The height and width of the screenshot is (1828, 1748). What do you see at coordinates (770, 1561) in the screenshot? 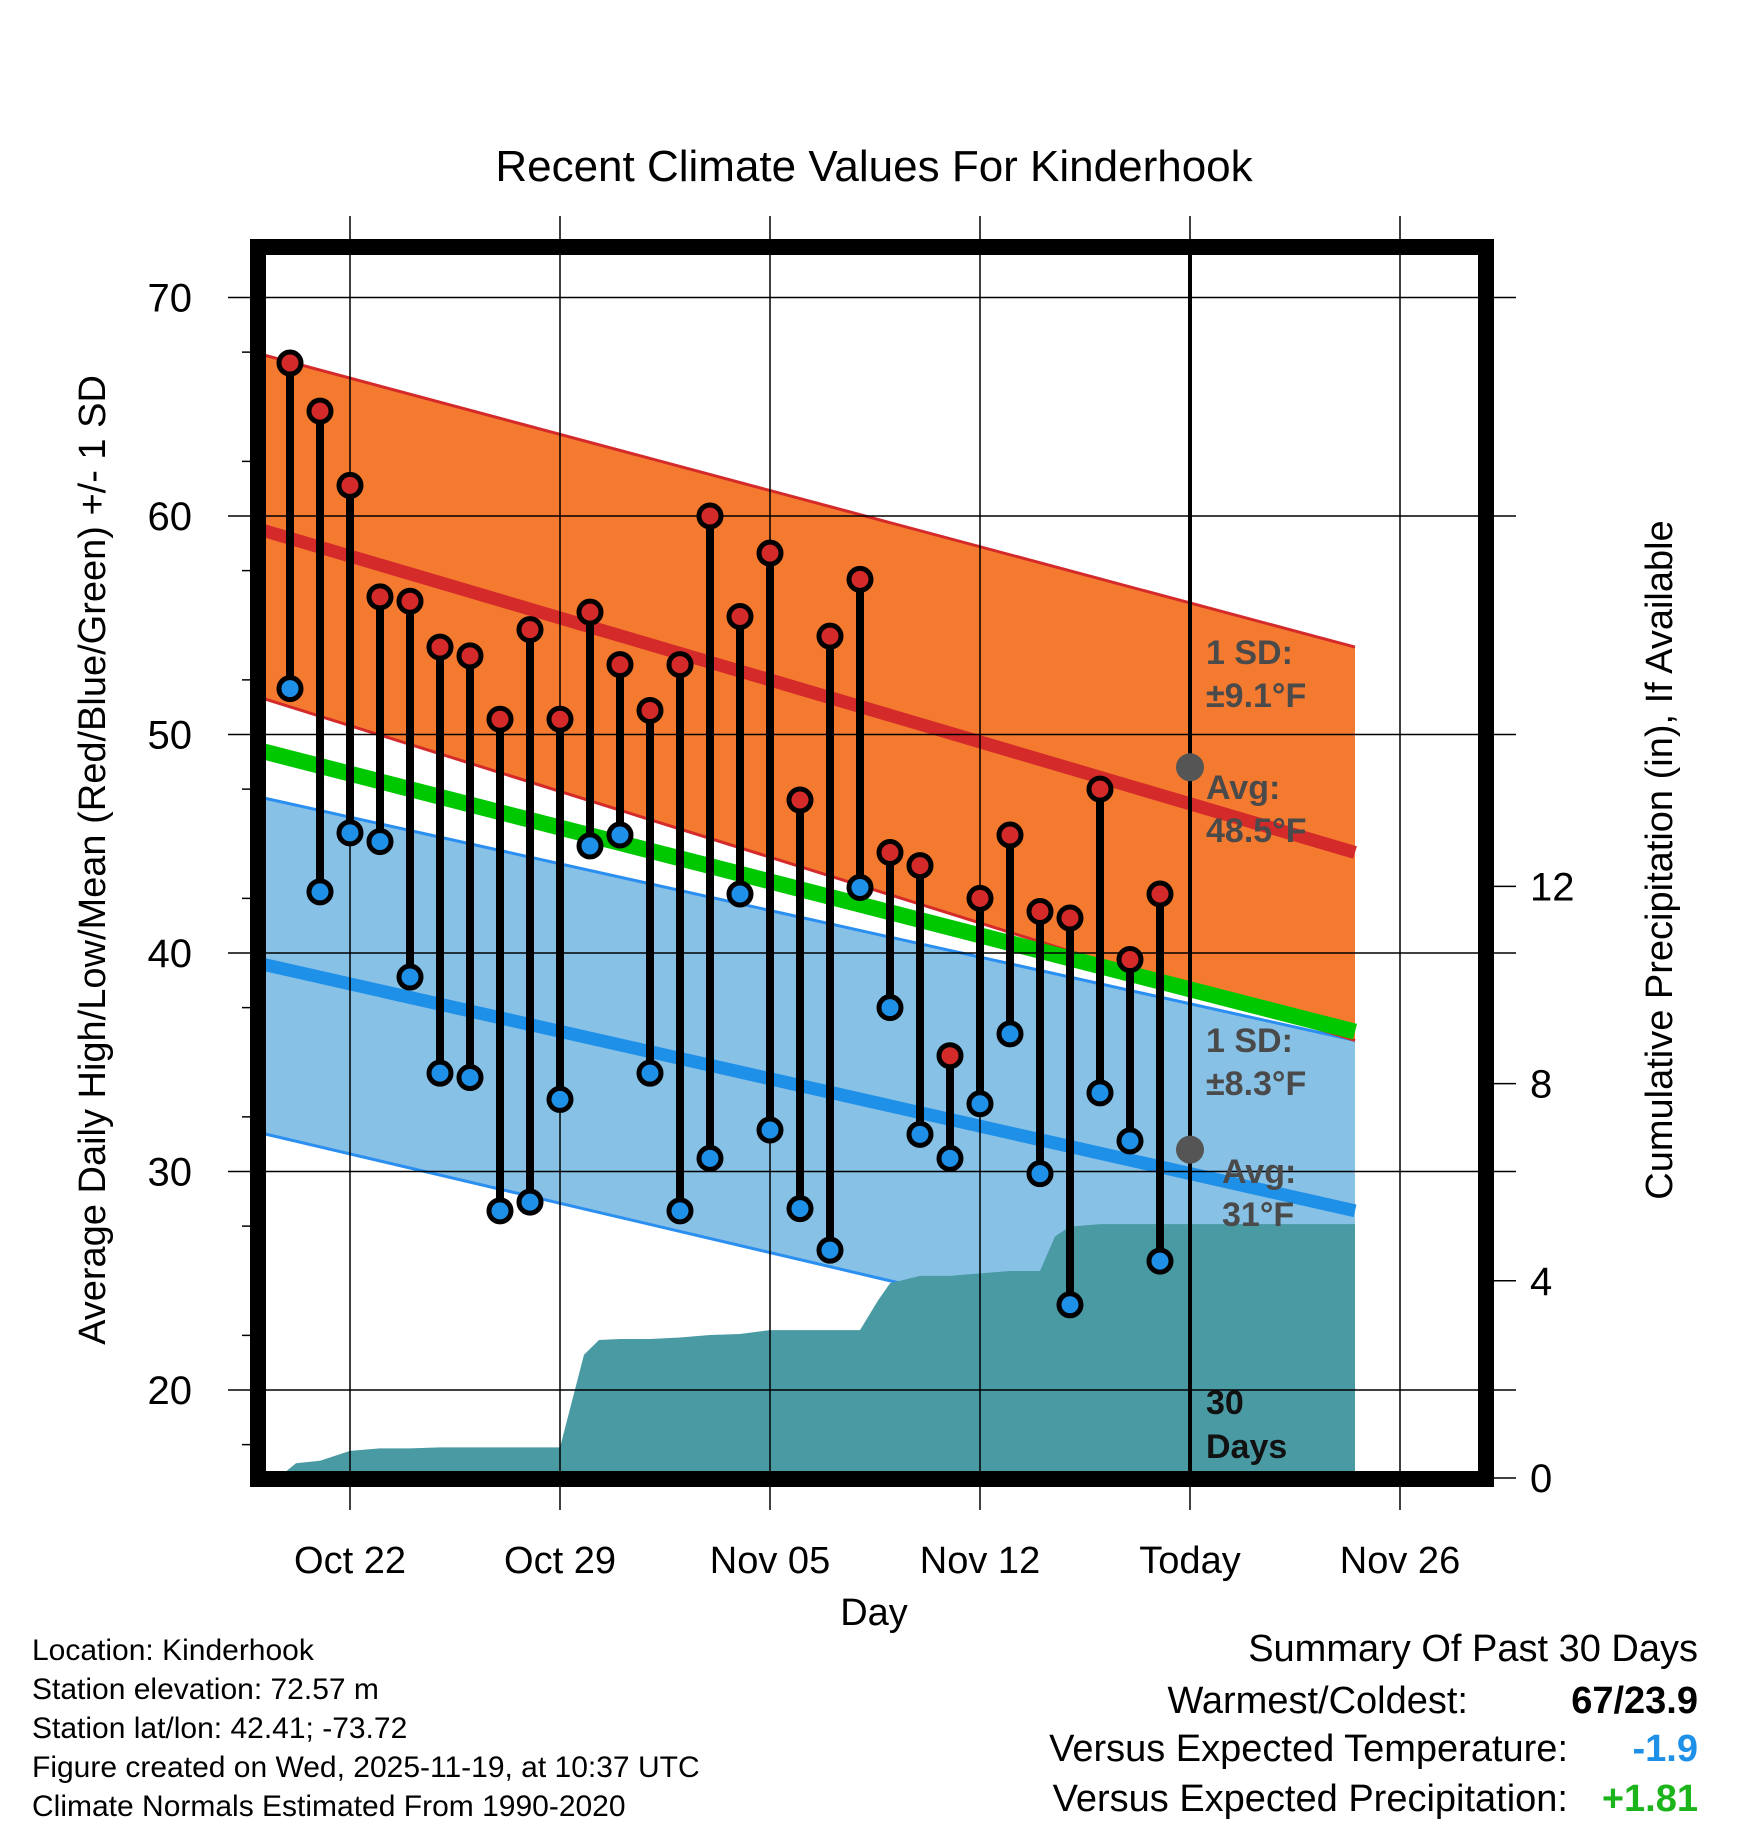
I see `x-tick-label: Nov 05` at bounding box center [770, 1561].